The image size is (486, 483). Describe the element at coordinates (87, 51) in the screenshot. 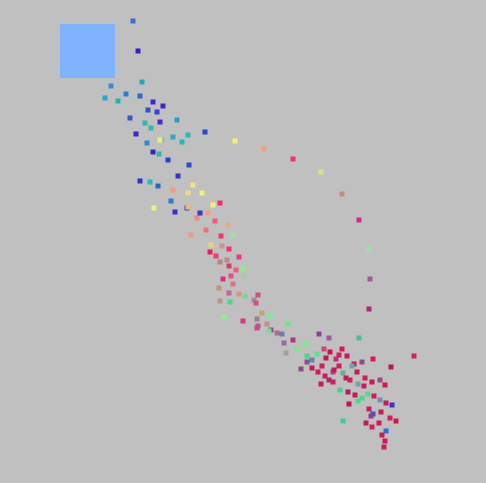

I see `highlight-square` at that location.